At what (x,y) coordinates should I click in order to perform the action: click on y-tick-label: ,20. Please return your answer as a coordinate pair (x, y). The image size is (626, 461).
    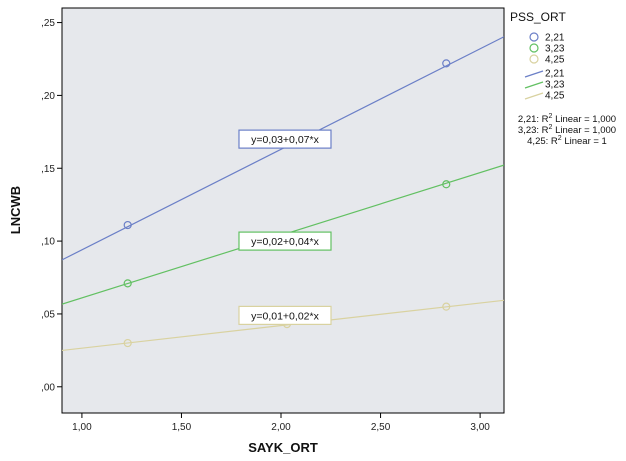
    Looking at the image, I should click on (48, 96).